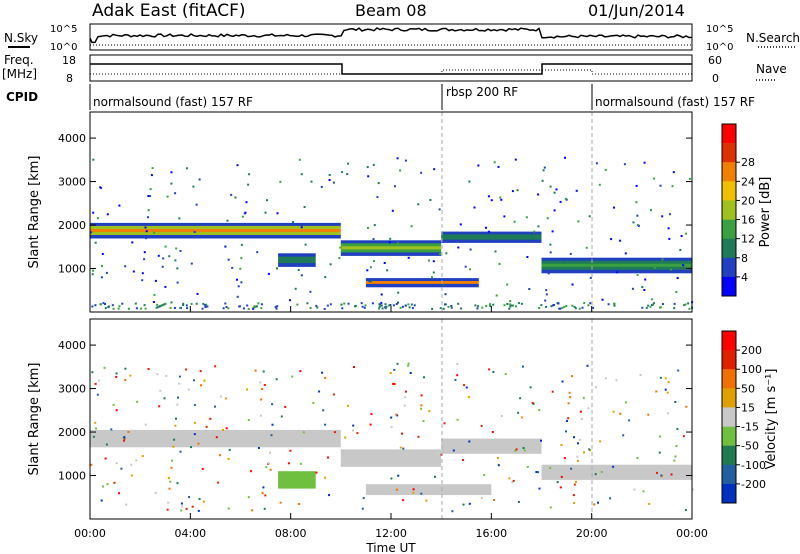  Describe the element at coordinates (72, 225) in the screenshot. I see `y-tick-label: 2000` at that location.